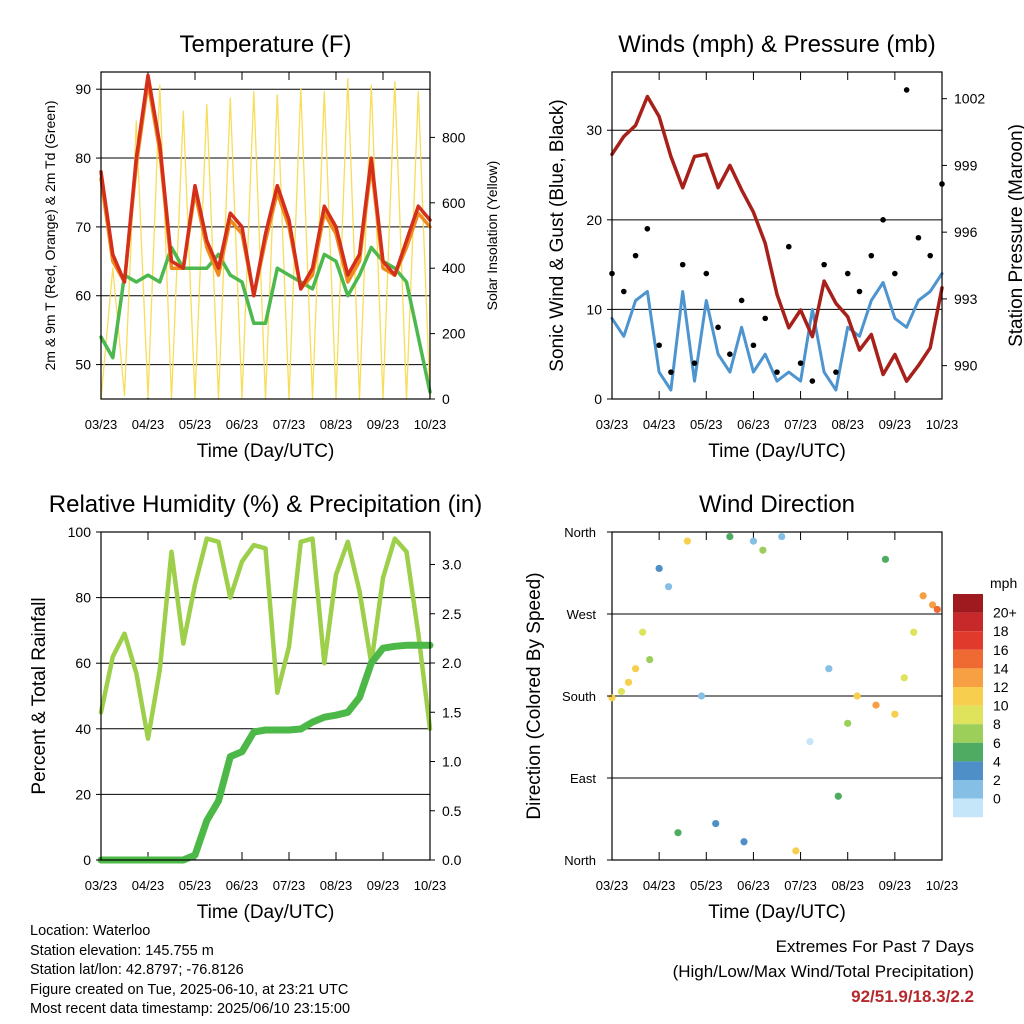 Image resolution: width=1024 pixels, height=1024 pixels. I want to click on y-axis-left-2-label-2: 40, so click(83, 729).